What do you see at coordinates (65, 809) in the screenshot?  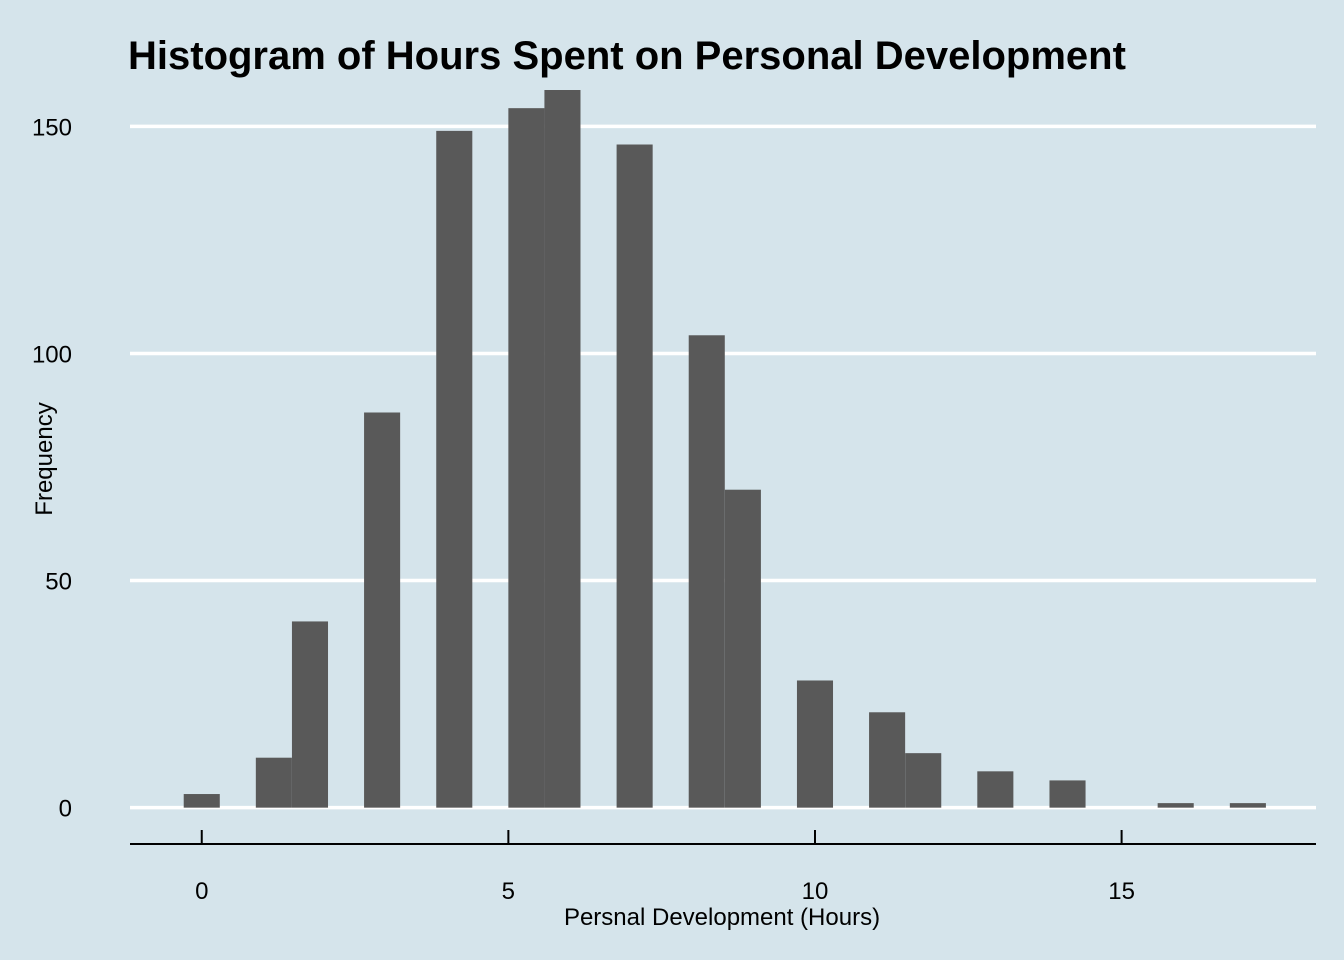 I see `y-tick-label: 0` at bounding box center [65, 809].